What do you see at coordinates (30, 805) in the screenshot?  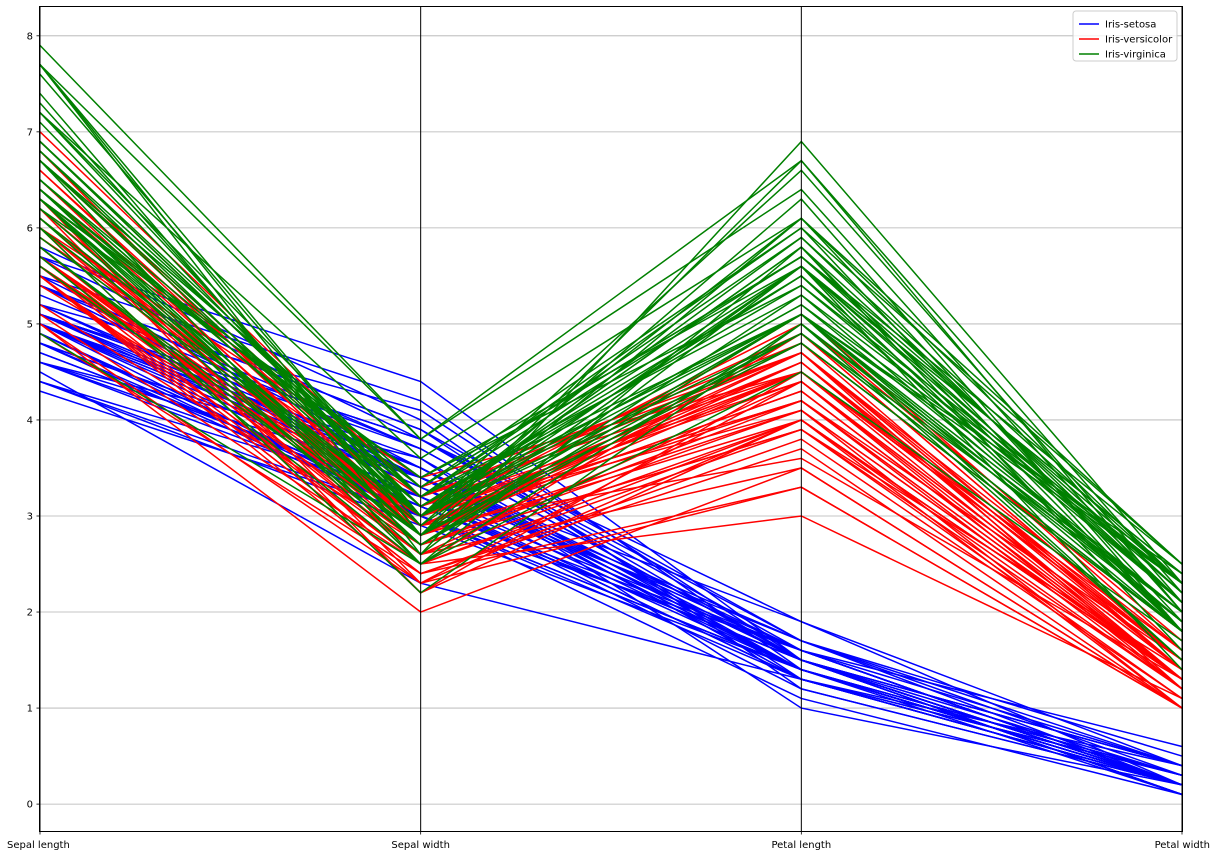 I see `y-tick-label-0: 0` at bounding box center [30, 805].